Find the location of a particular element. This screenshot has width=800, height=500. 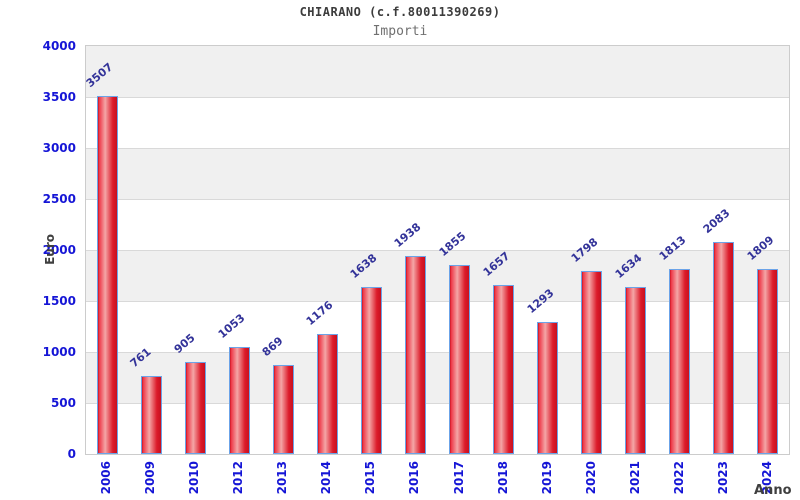

bar-2015 is located at coordinates (371, 370).